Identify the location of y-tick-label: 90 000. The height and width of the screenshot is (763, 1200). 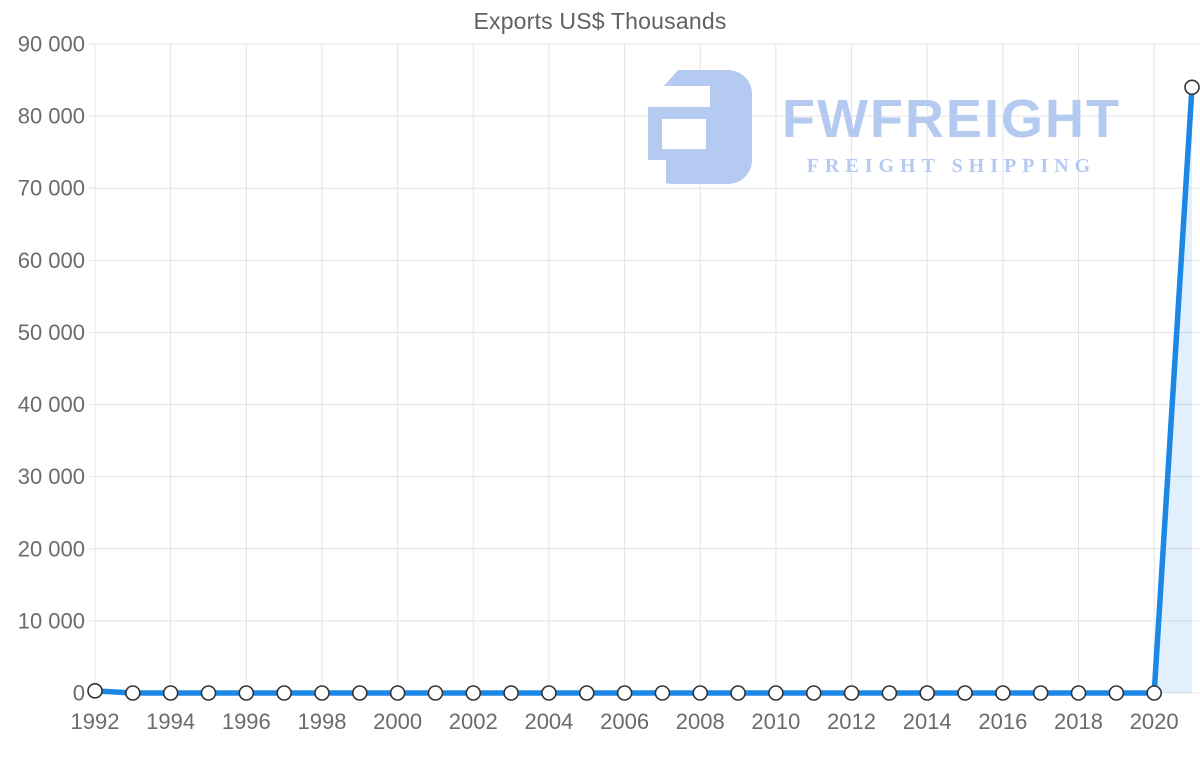
(51, 44).